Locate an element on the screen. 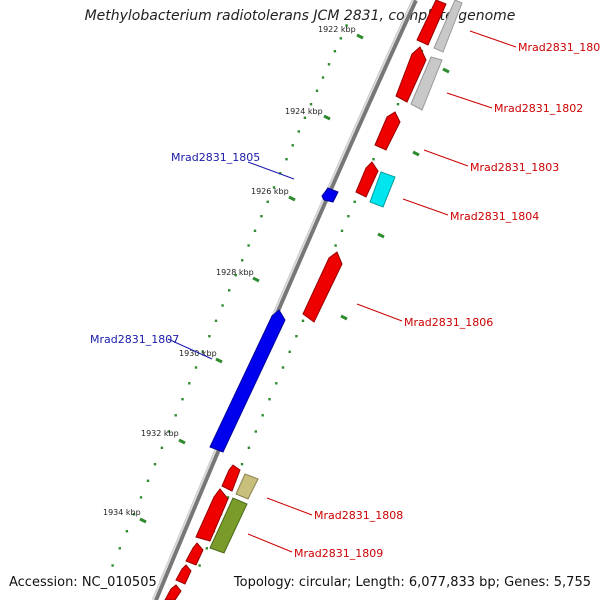 The height and width of the screenshot is (600, 600). gene-1809-cds is located at coordinates (228, 525).